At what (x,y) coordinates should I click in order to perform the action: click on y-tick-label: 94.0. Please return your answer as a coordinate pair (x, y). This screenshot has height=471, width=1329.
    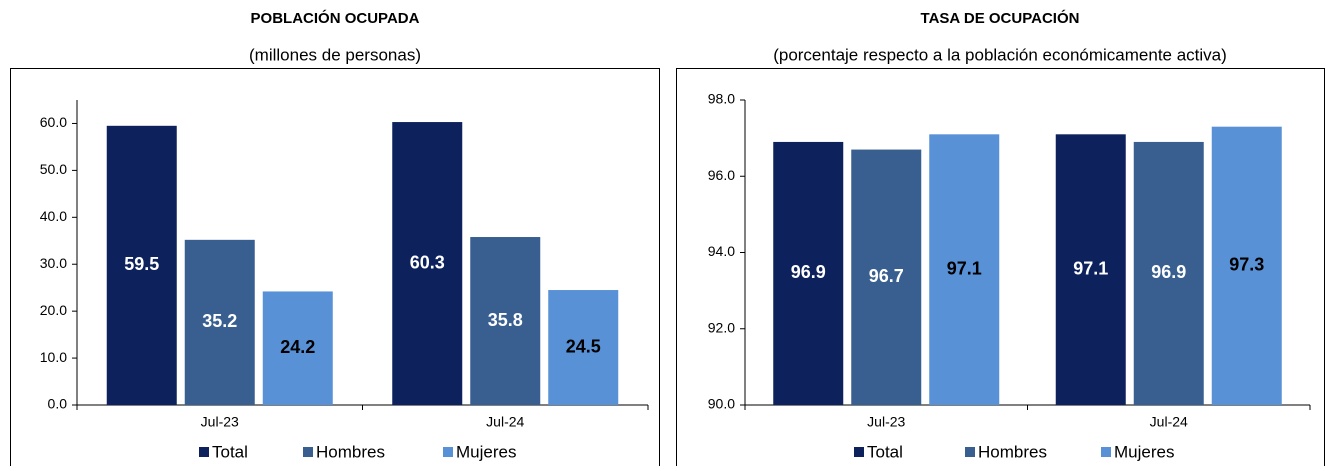
    Looking at the image, I should click on (721, 251).